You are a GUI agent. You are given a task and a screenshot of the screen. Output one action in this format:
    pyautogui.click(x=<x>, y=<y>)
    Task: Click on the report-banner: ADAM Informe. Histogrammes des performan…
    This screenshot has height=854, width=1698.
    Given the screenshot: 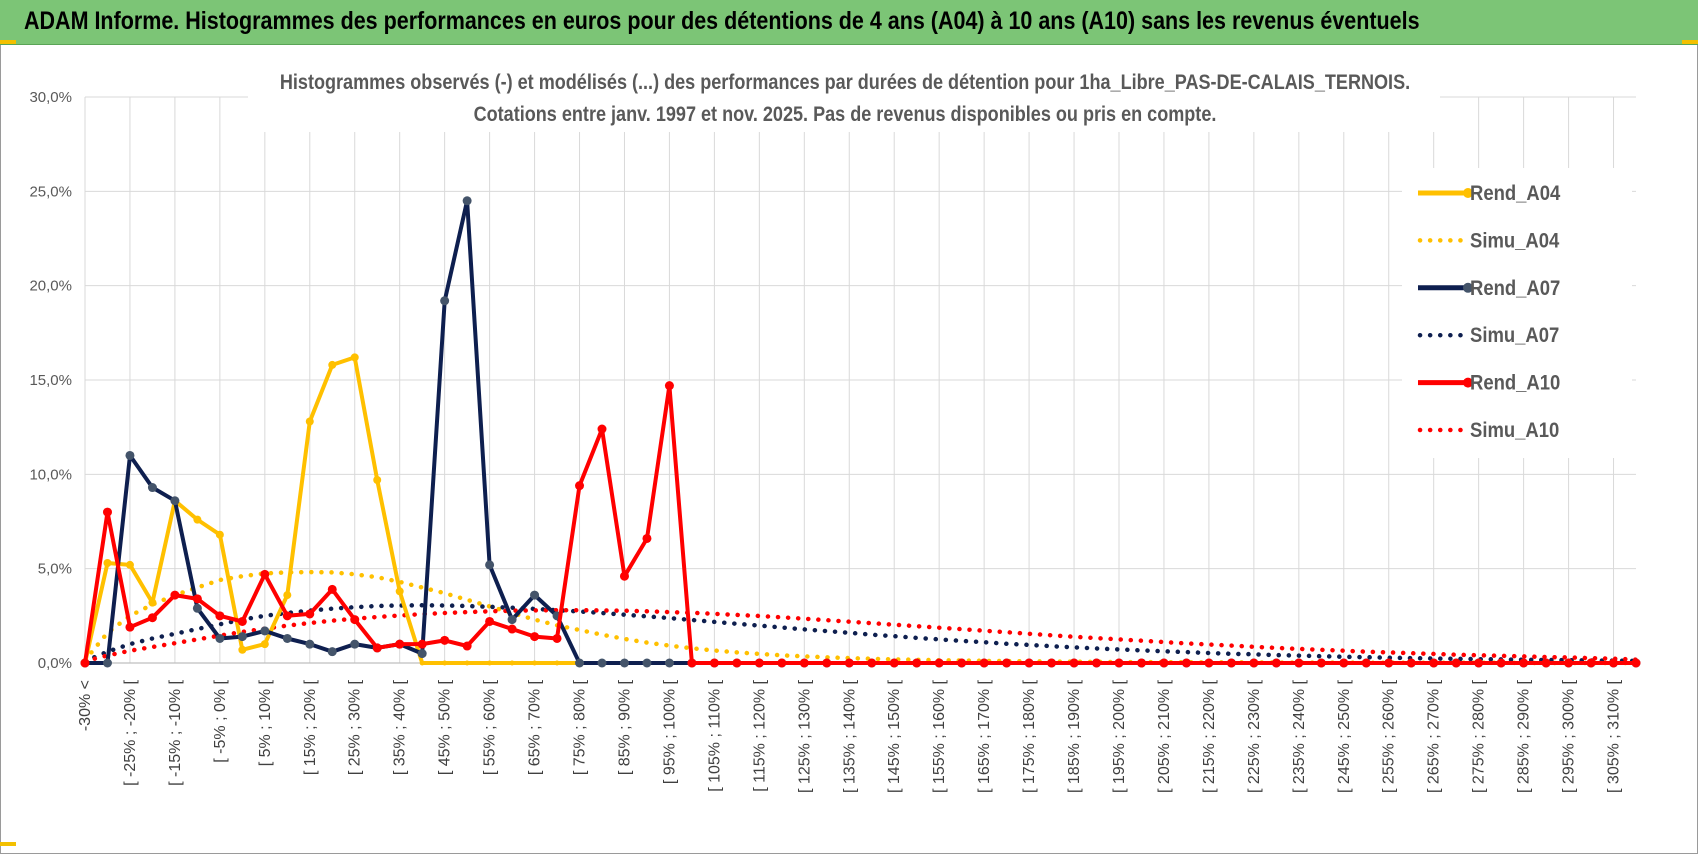 What is the action you would take?
    pyautogui.click(x=849, y=22)
    